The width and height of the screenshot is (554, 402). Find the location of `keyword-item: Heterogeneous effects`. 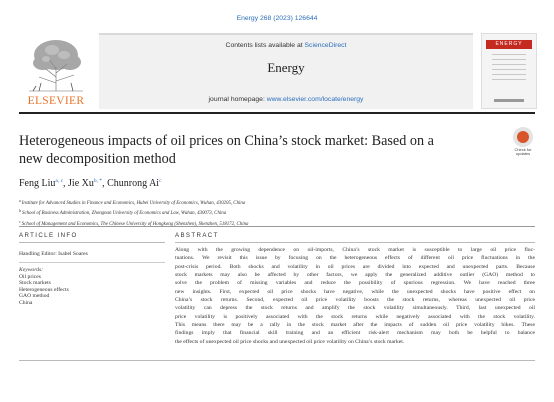

keyword-item: Heterogeneous effects is located at coordinates (44, 289).